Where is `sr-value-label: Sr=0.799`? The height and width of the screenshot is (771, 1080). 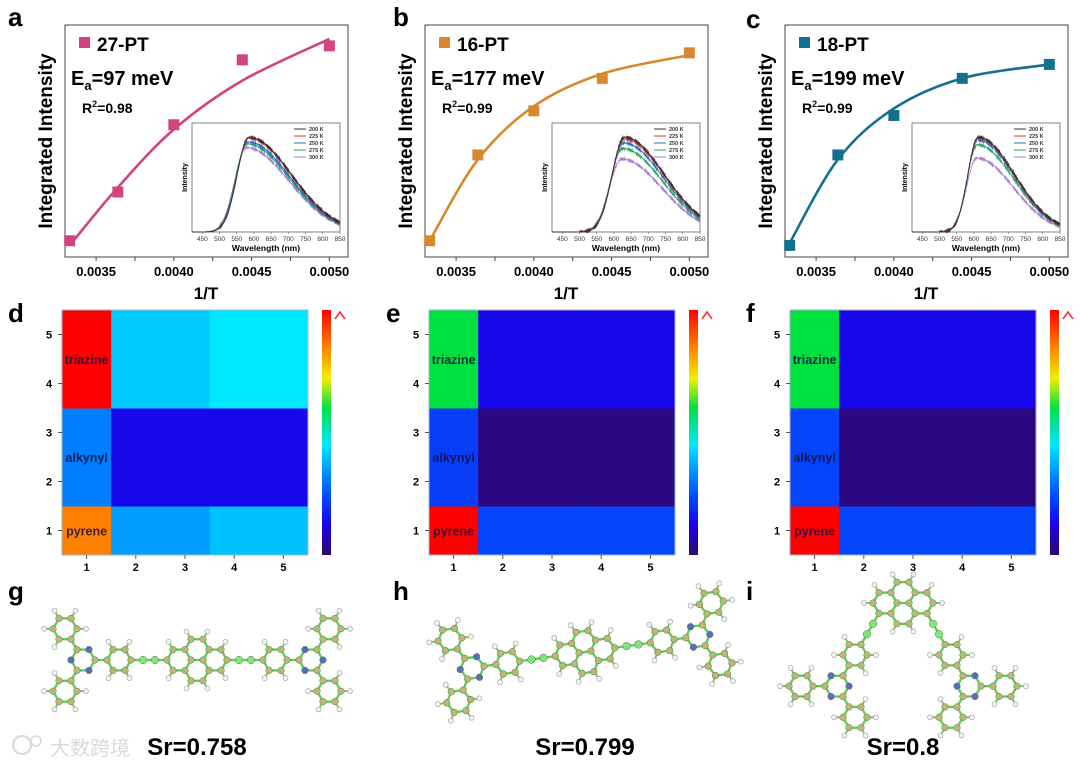
sr-value-label: Sr=0.799 is located at coordinates (584, 747).